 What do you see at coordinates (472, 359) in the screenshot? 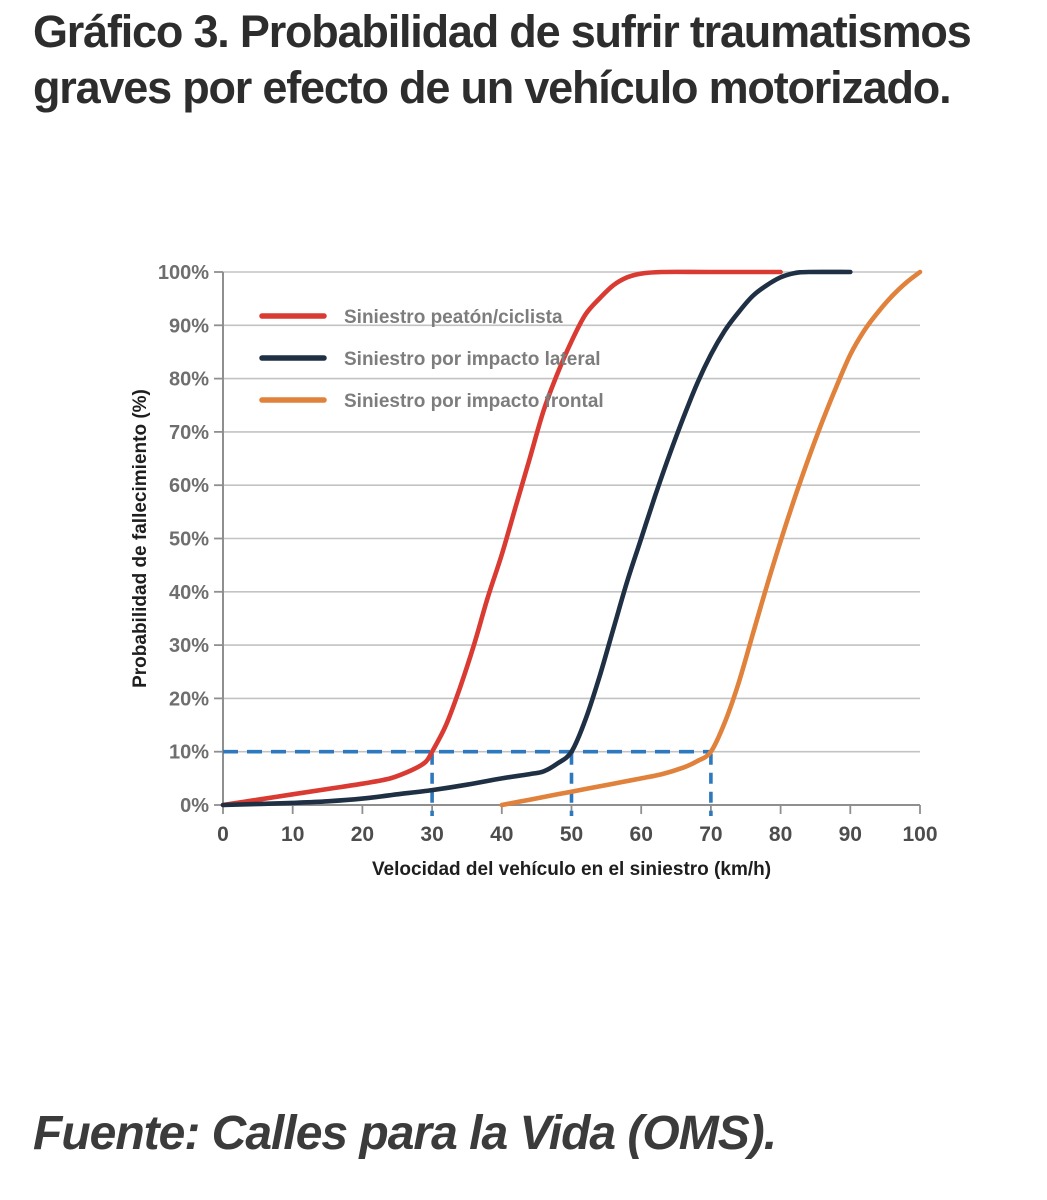
I see `legend-label: Siniestro por impacto lateral` at bounding box center [472, 359].